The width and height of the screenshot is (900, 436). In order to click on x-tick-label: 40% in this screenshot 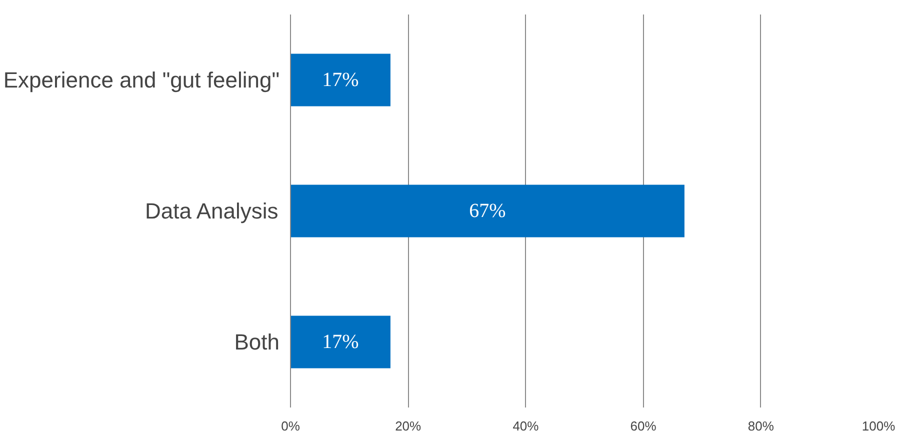, I will do `click(526, 426)`.